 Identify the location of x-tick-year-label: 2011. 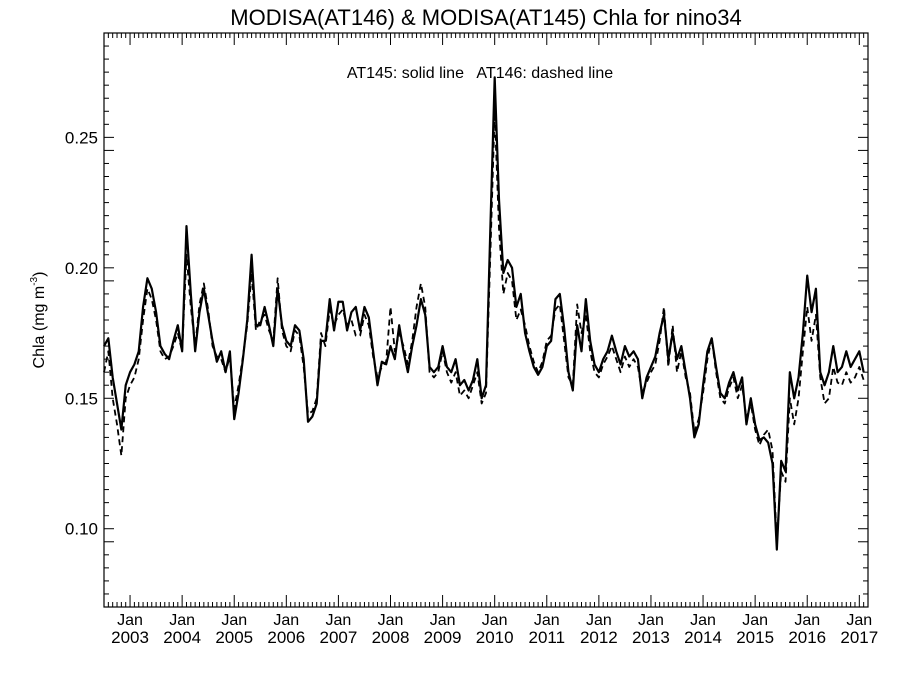
(546, 637).